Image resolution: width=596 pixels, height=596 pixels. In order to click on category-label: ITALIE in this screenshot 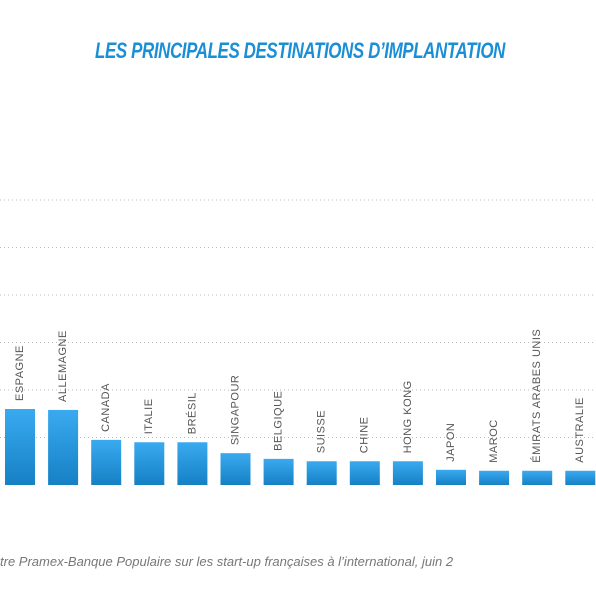, I will do `click(149, 416)`.